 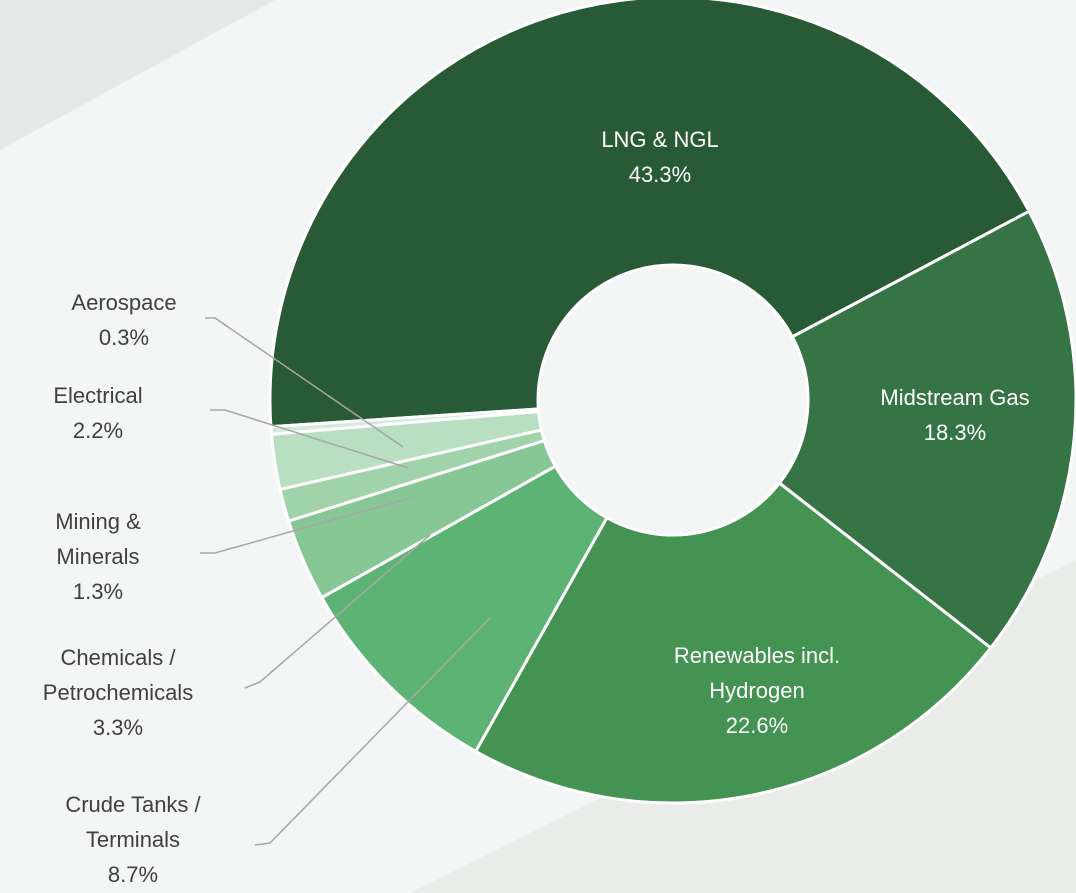 I want to click on background-shape, so click(x=137, y=75).